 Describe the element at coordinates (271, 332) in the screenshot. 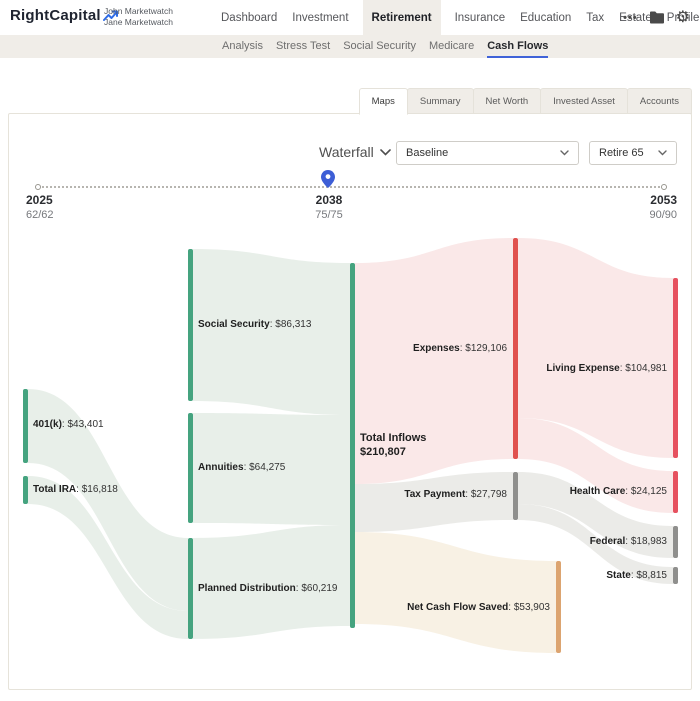

I see `flow-social-security-to-total-inflows` at that location.